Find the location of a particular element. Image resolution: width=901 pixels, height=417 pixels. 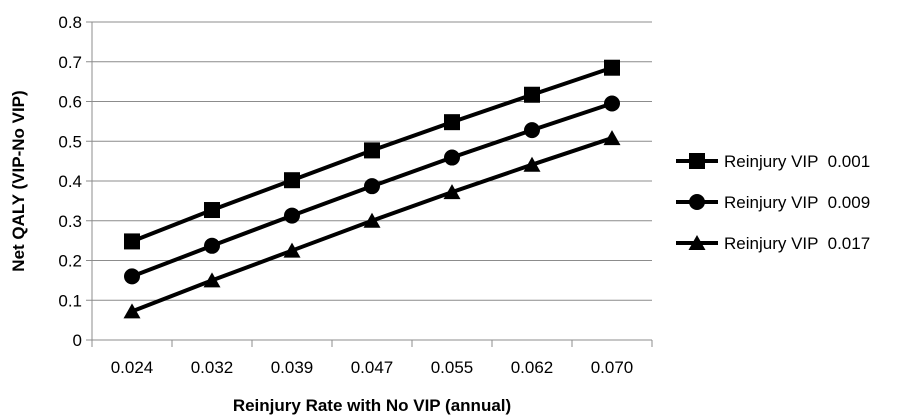

x-tick-label: 0.032 is located at coordinates (212, 367).